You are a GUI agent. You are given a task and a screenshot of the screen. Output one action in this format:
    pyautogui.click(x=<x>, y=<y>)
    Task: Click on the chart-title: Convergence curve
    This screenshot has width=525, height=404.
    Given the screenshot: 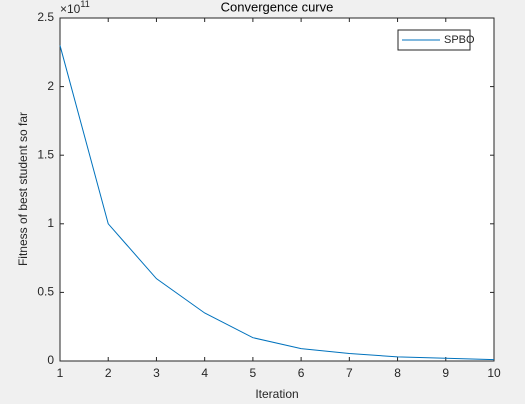 What is the action you would take?
    pyautogui.click(x=277, y=7)
    